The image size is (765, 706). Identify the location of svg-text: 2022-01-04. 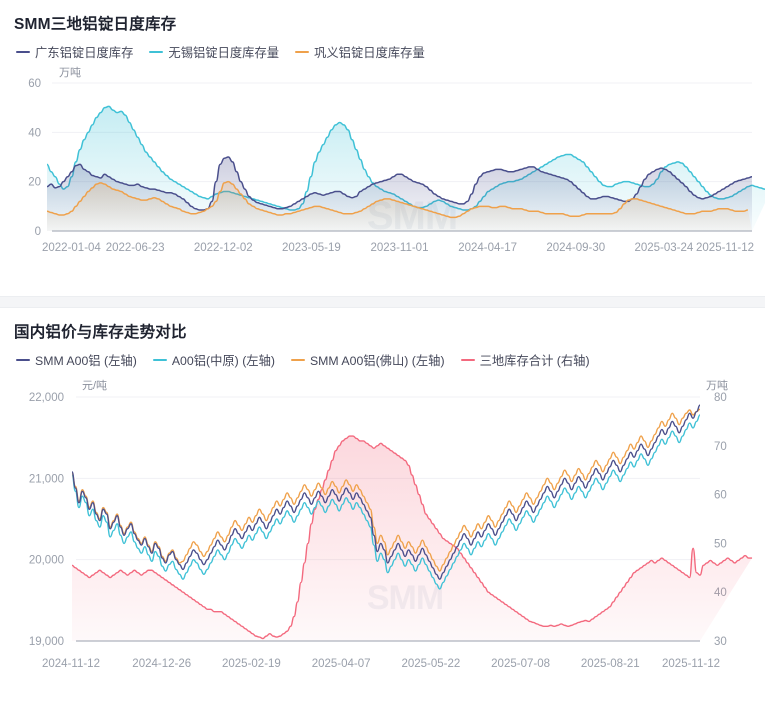
(71, 248).